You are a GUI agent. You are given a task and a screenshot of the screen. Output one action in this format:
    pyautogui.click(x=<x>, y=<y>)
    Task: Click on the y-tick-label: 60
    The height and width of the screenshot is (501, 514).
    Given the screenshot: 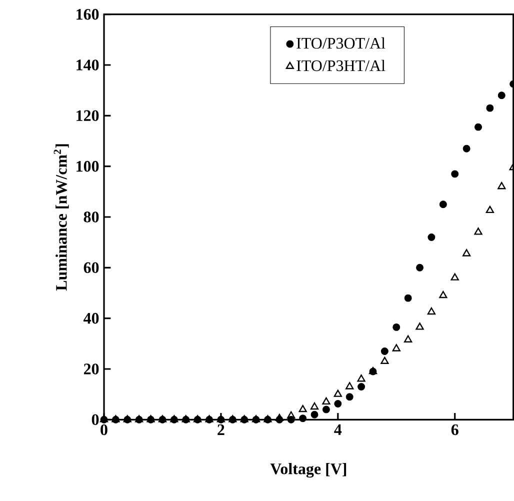 What is the action you would take?
    pyautogui.click(x=91, y=268)
    